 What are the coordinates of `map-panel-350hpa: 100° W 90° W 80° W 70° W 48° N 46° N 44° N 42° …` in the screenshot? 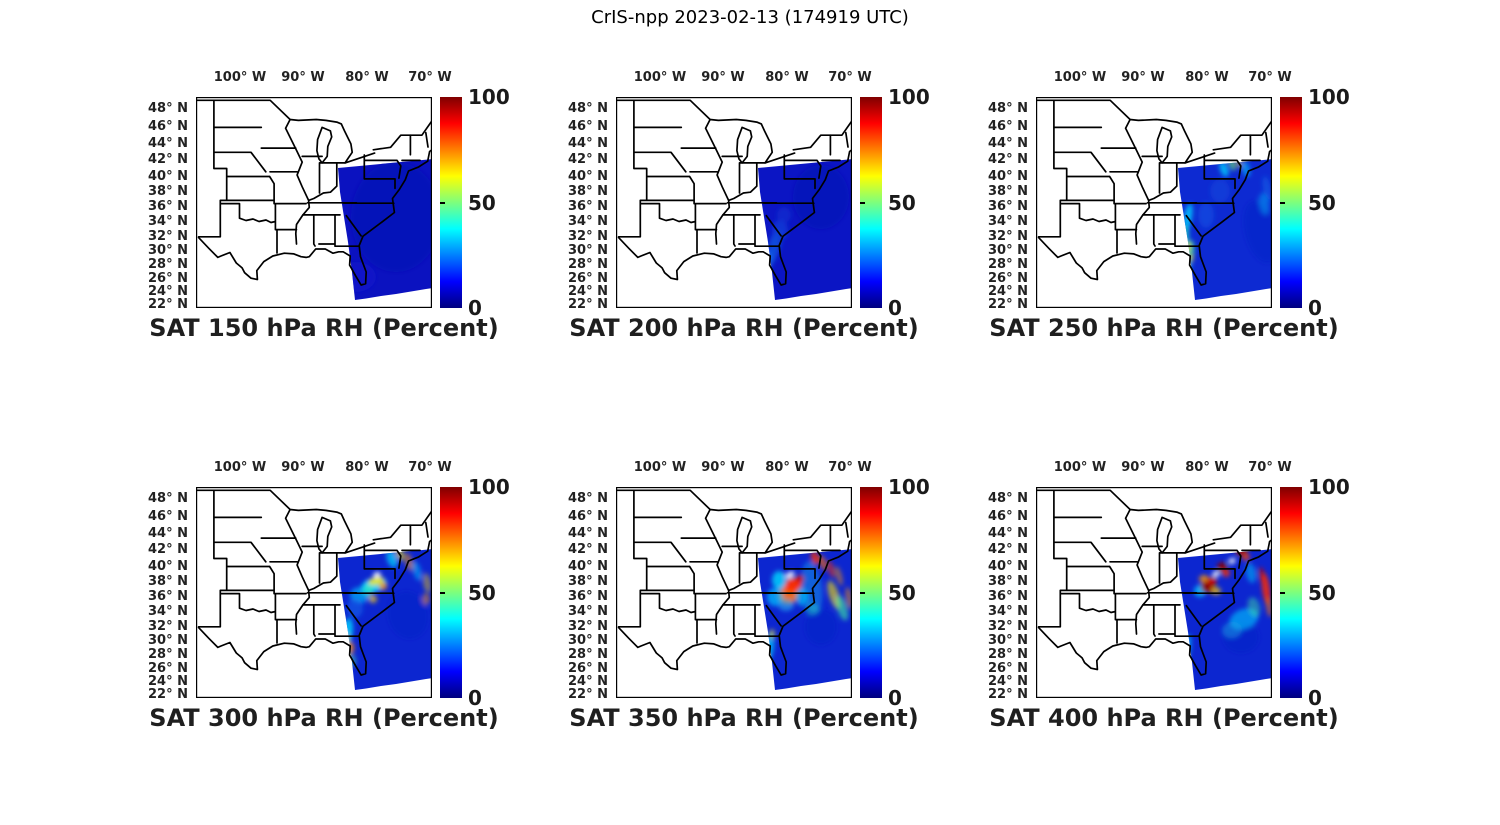 It's located at (756, 602).